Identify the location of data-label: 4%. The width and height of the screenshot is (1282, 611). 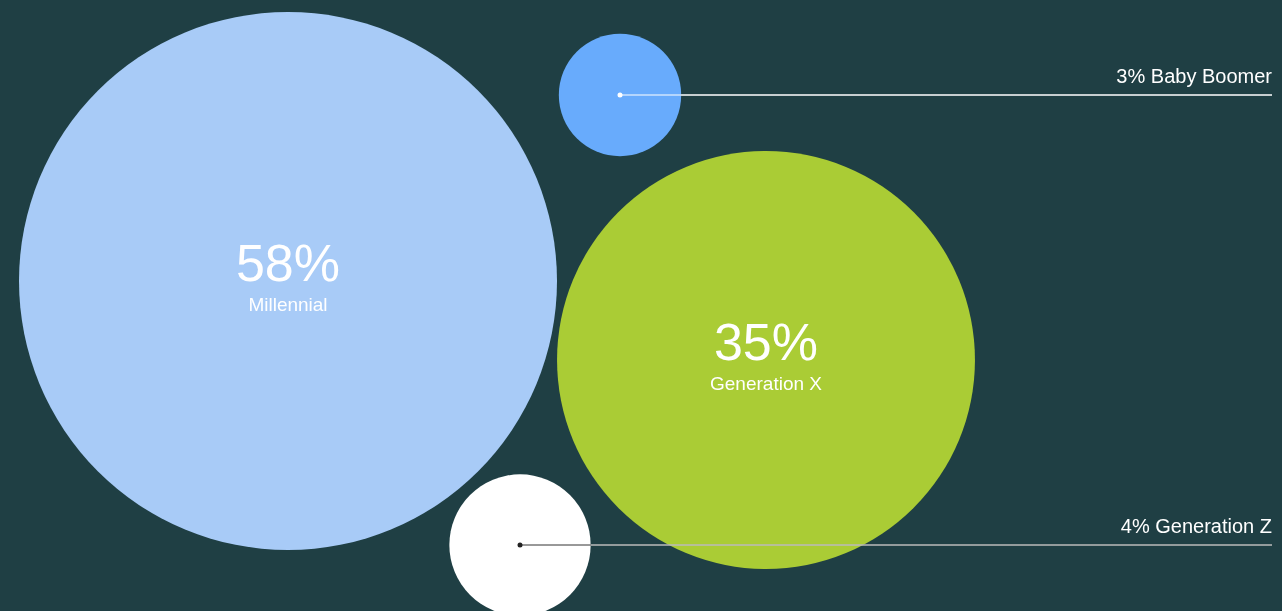
(1135, 526).